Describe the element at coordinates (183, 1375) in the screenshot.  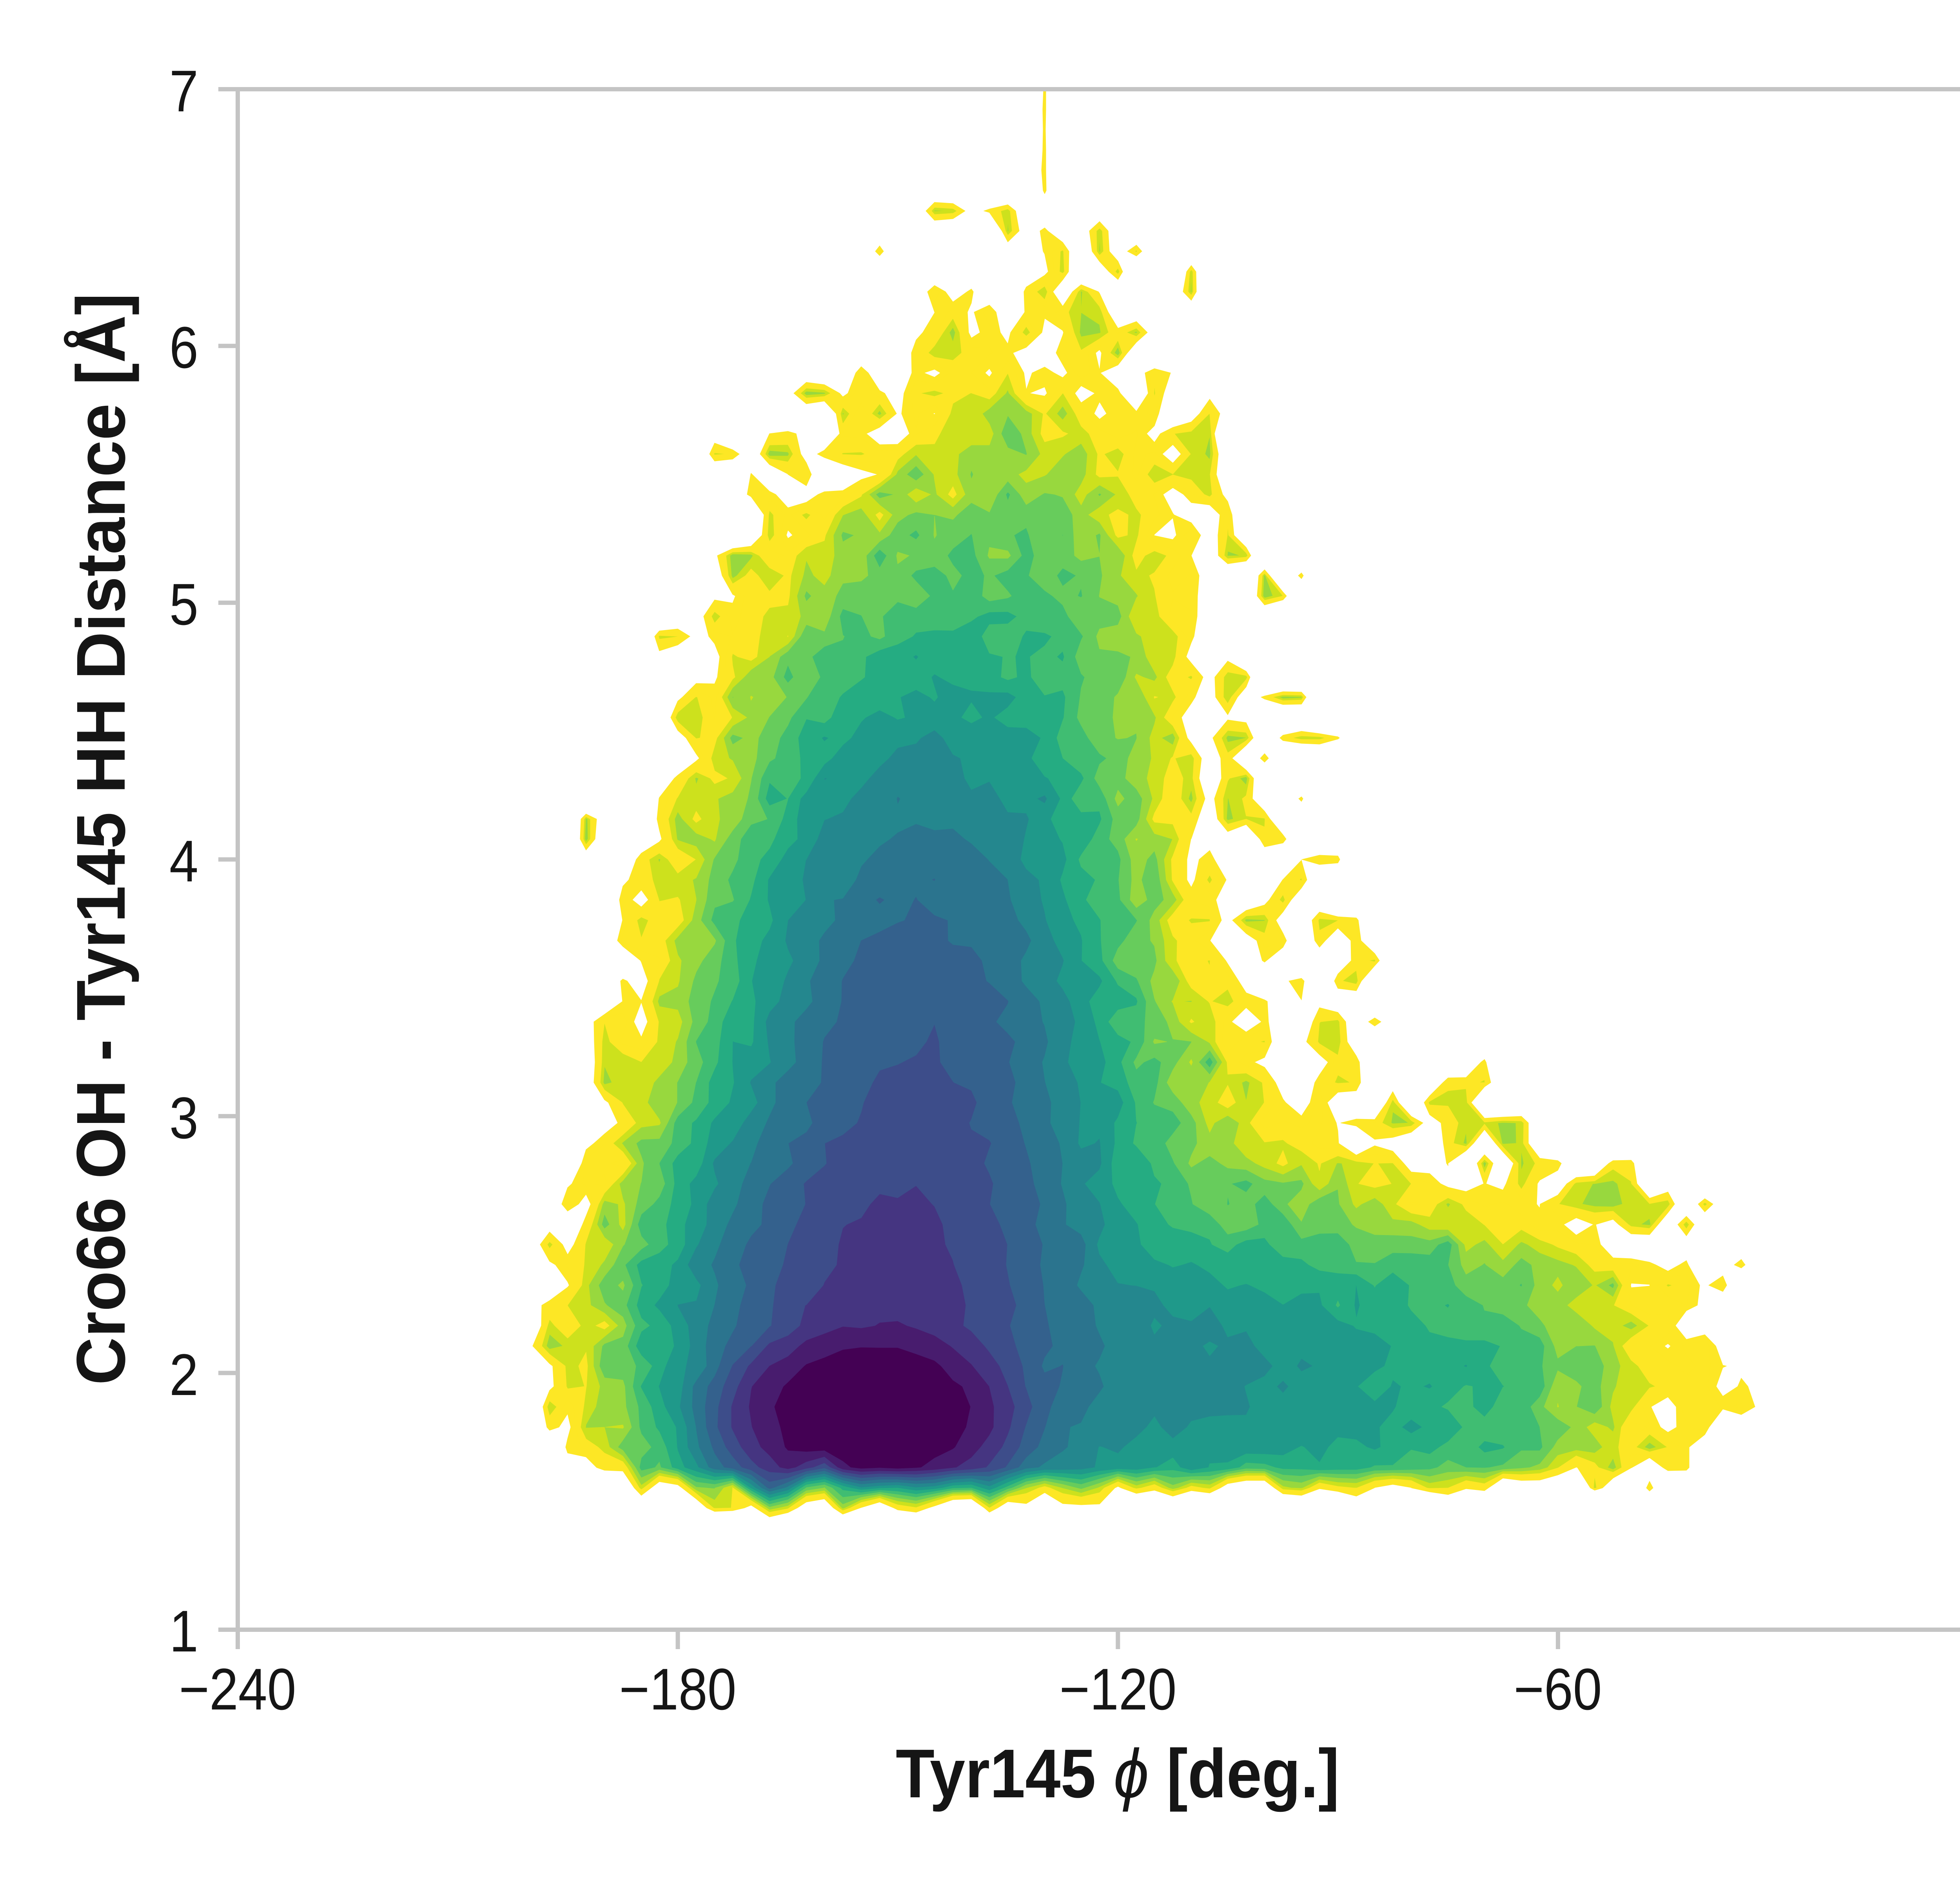
I see `svg-text: 2` at that location.